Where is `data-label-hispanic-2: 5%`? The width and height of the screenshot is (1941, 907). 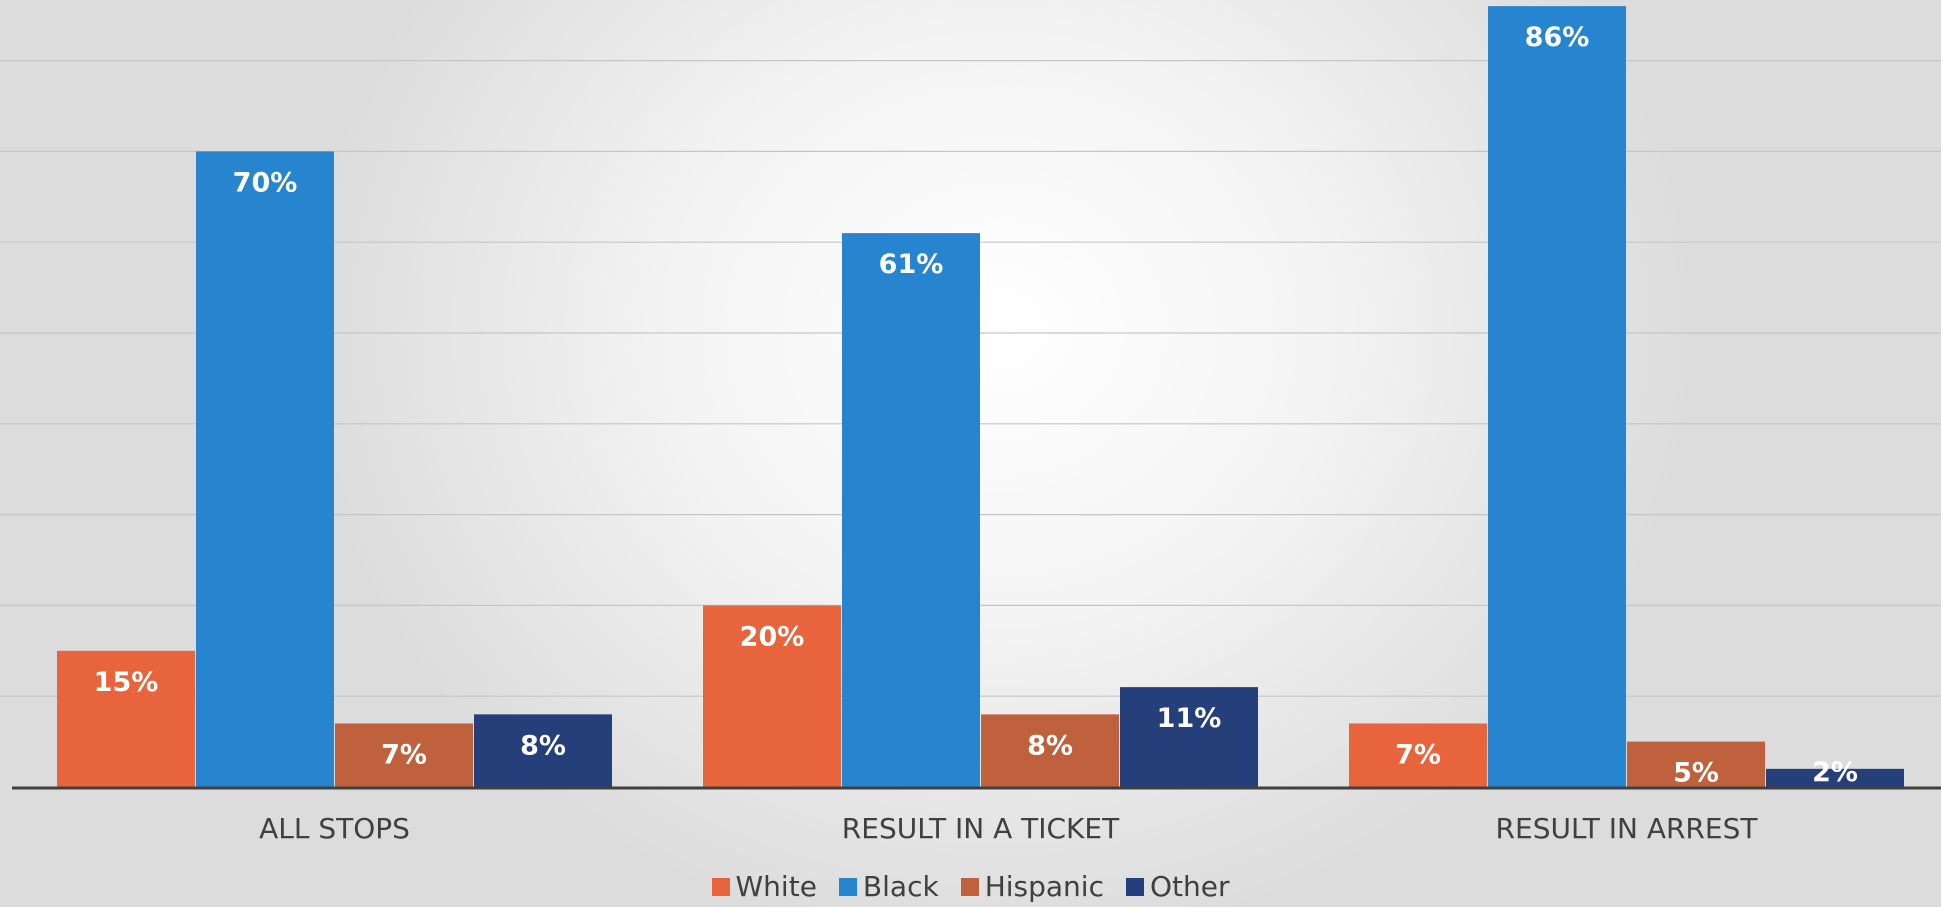
data-label-hispanic-2: 5% is located at coordinates (1696, 773).